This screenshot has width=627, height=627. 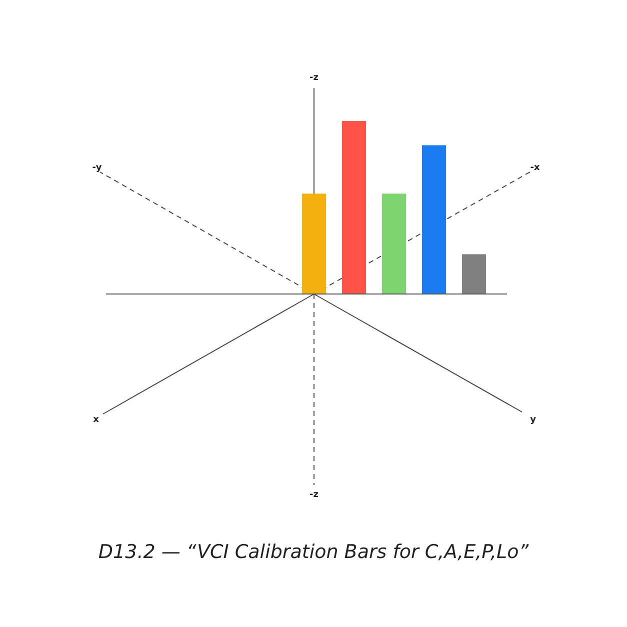 I want to click on text: D13.2 — “VCI Calibration Bars for C,A,E,P,Lo”, so click(x=313, y=552).